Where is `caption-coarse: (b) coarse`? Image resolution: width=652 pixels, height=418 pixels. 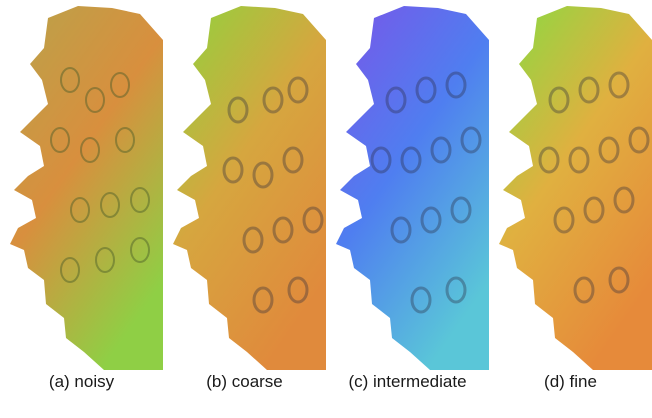 caption-coarse: (b) coarse is located at coordinates (244, 381).